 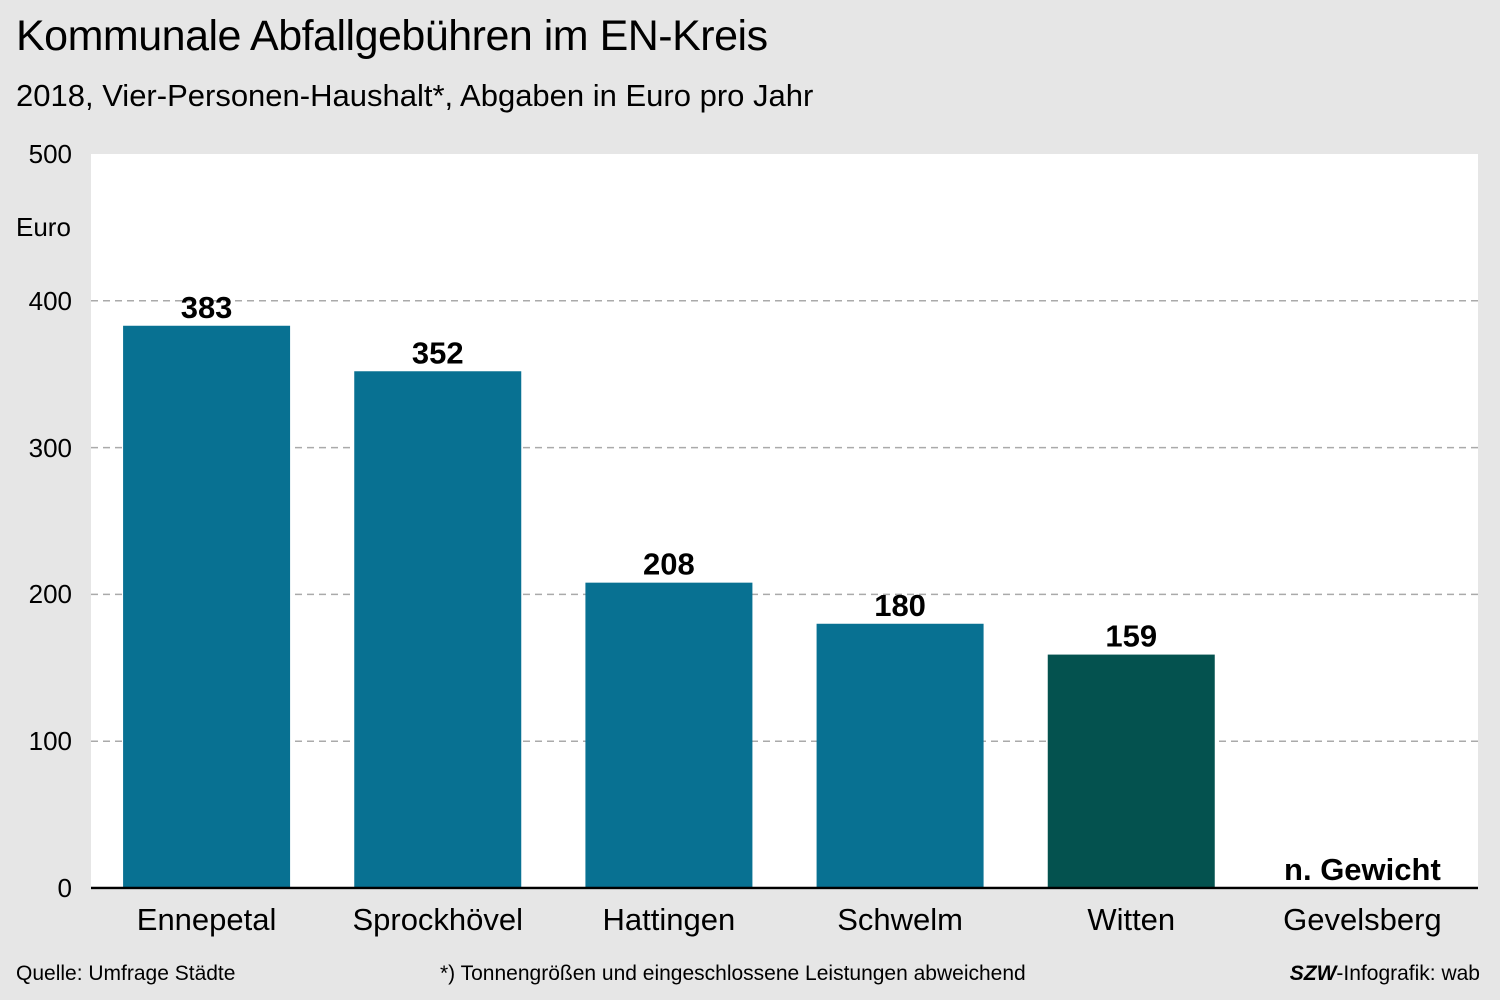 I want to click on y-tick-label: 200, so click(x=50, y=594).